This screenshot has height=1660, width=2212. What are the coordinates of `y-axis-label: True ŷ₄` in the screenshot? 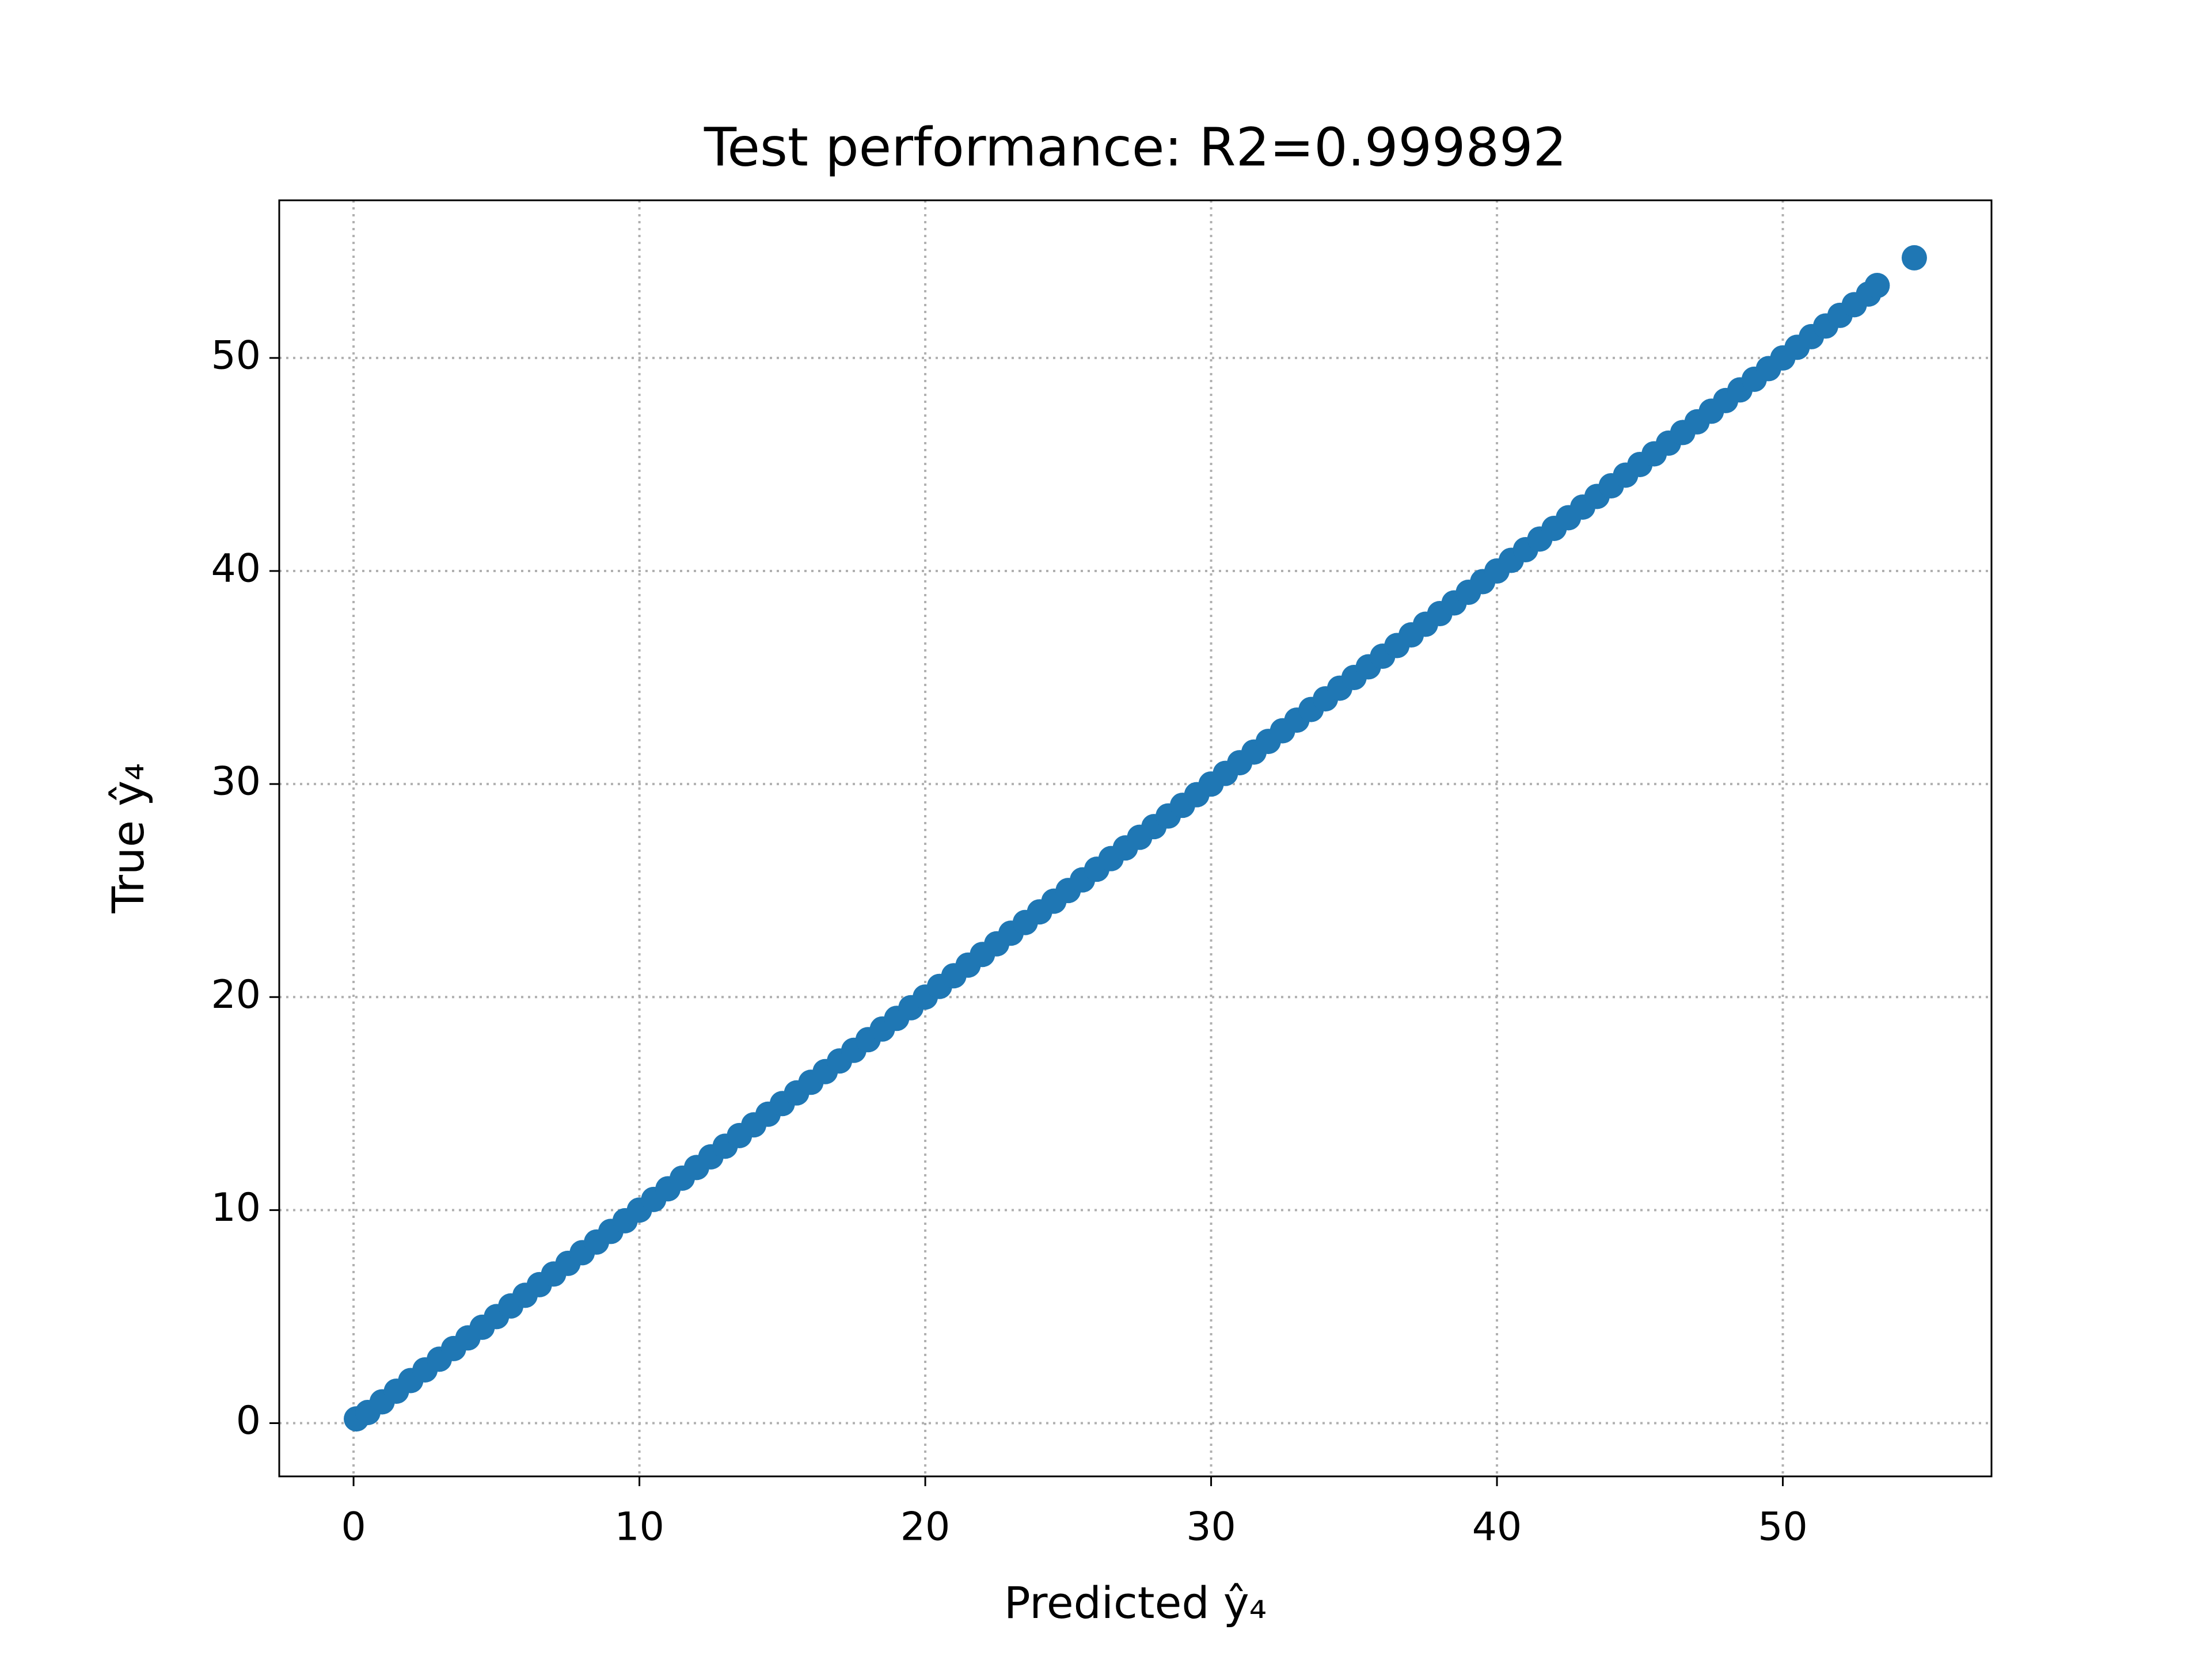 It's located at (128, 838).